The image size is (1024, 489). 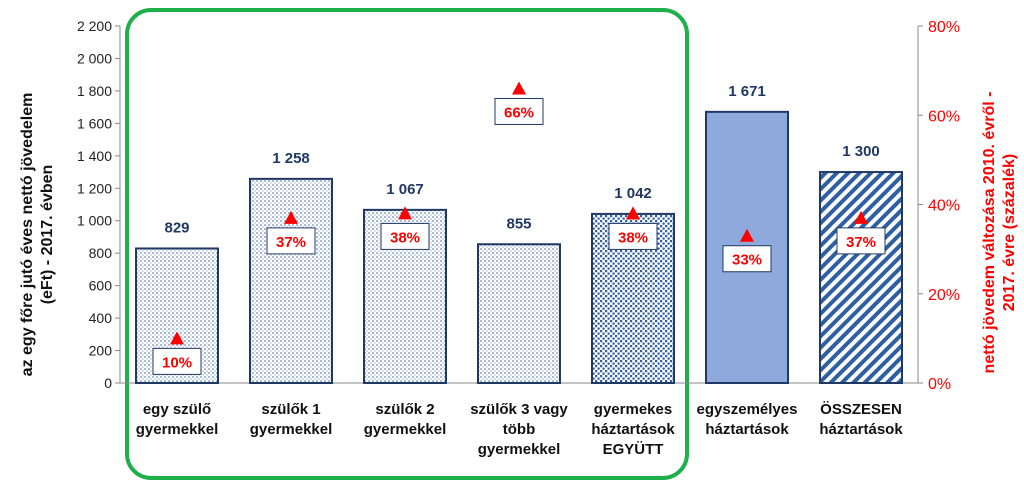 What do you see at coordinates (94, 26) in the screenshot?
I see `y-tick-label: 2 200` at bounding box center [94, 26].